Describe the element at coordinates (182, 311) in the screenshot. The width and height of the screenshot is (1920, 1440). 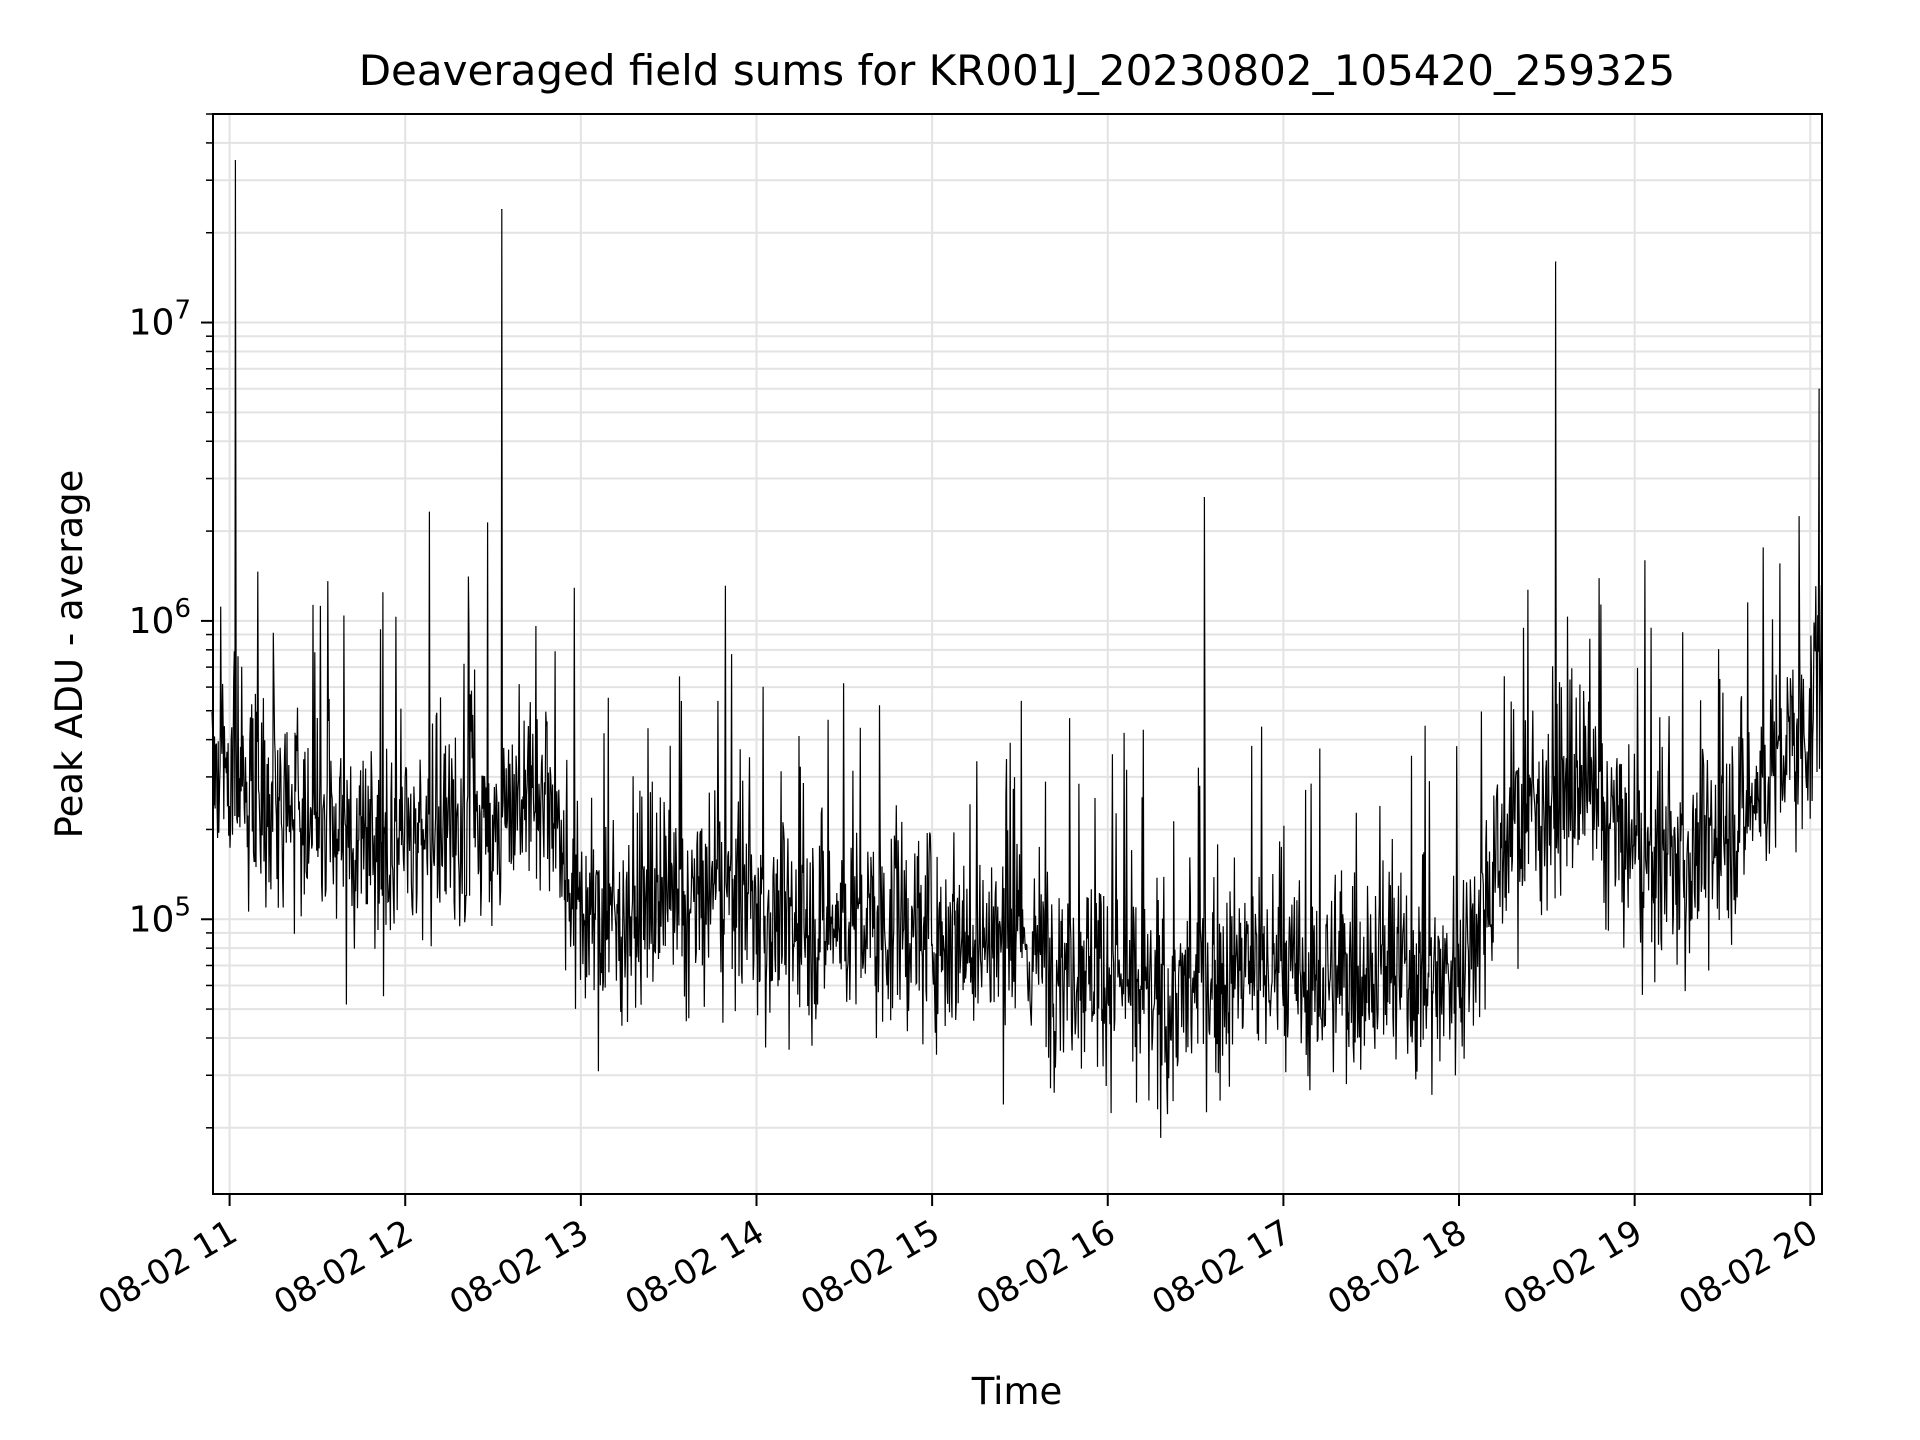
I see `y-tick-exponent: 7` at that location.